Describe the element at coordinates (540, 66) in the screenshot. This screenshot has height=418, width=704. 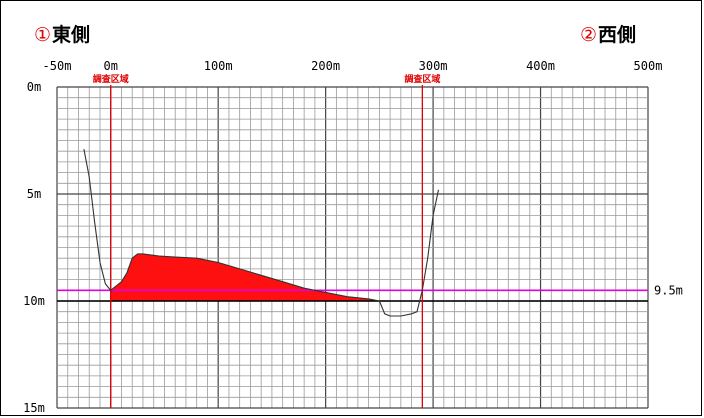
I see `x-tick-label: 400m` at that location.